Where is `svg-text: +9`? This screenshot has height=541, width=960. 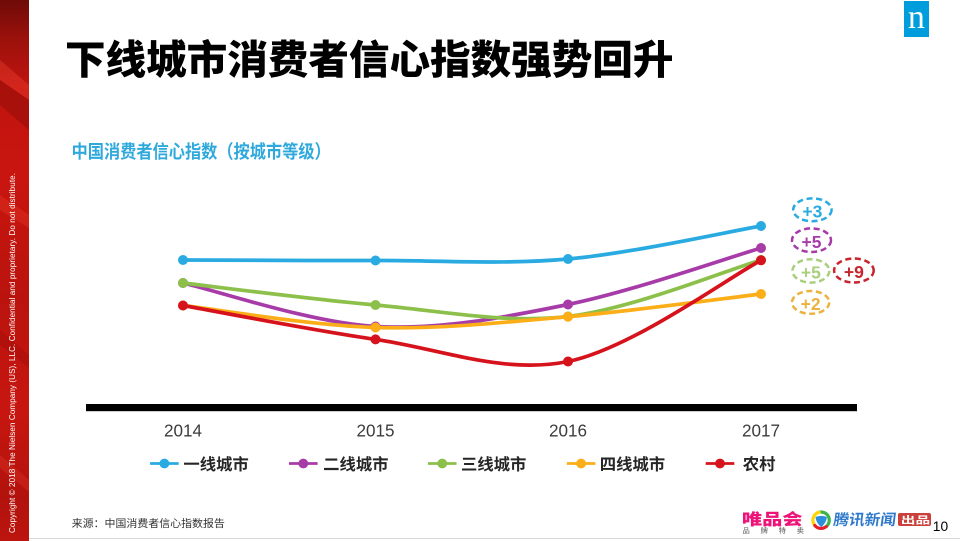
svg-text: +9 is located at coordinates (854, 272).